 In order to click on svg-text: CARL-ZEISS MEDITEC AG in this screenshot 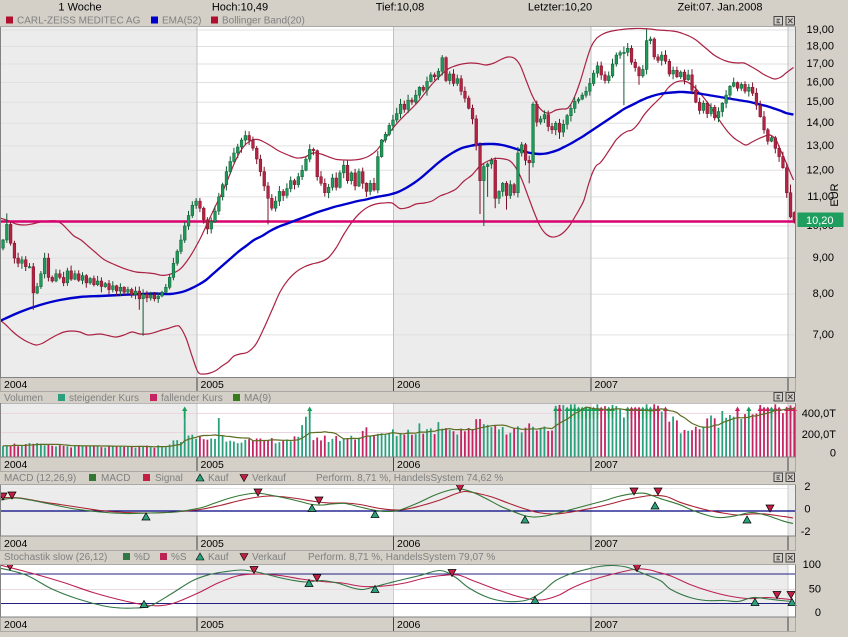, I will do `click(79, 21)`.